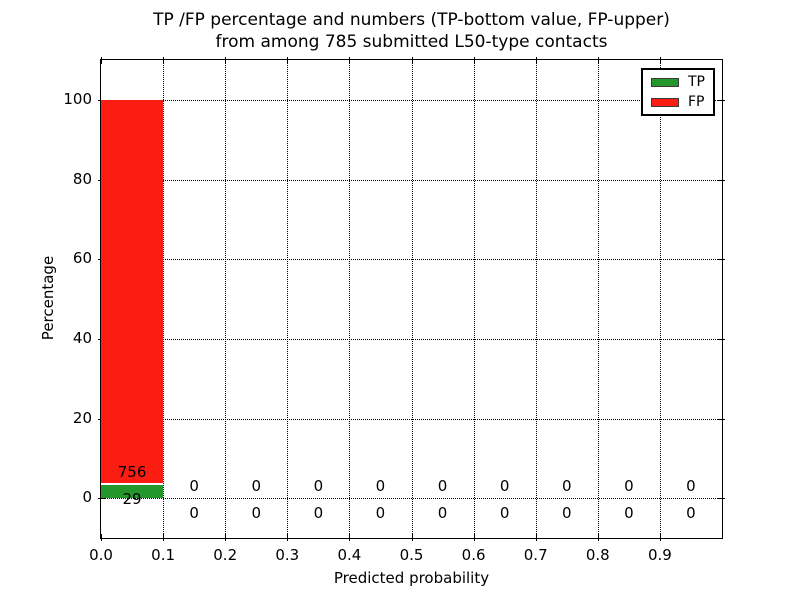 The image size is (800, 600). What do you see at coordinates (288, 299) in the screenshot?
I see `gridline-x-0.3` at bounding box center [288, 299].